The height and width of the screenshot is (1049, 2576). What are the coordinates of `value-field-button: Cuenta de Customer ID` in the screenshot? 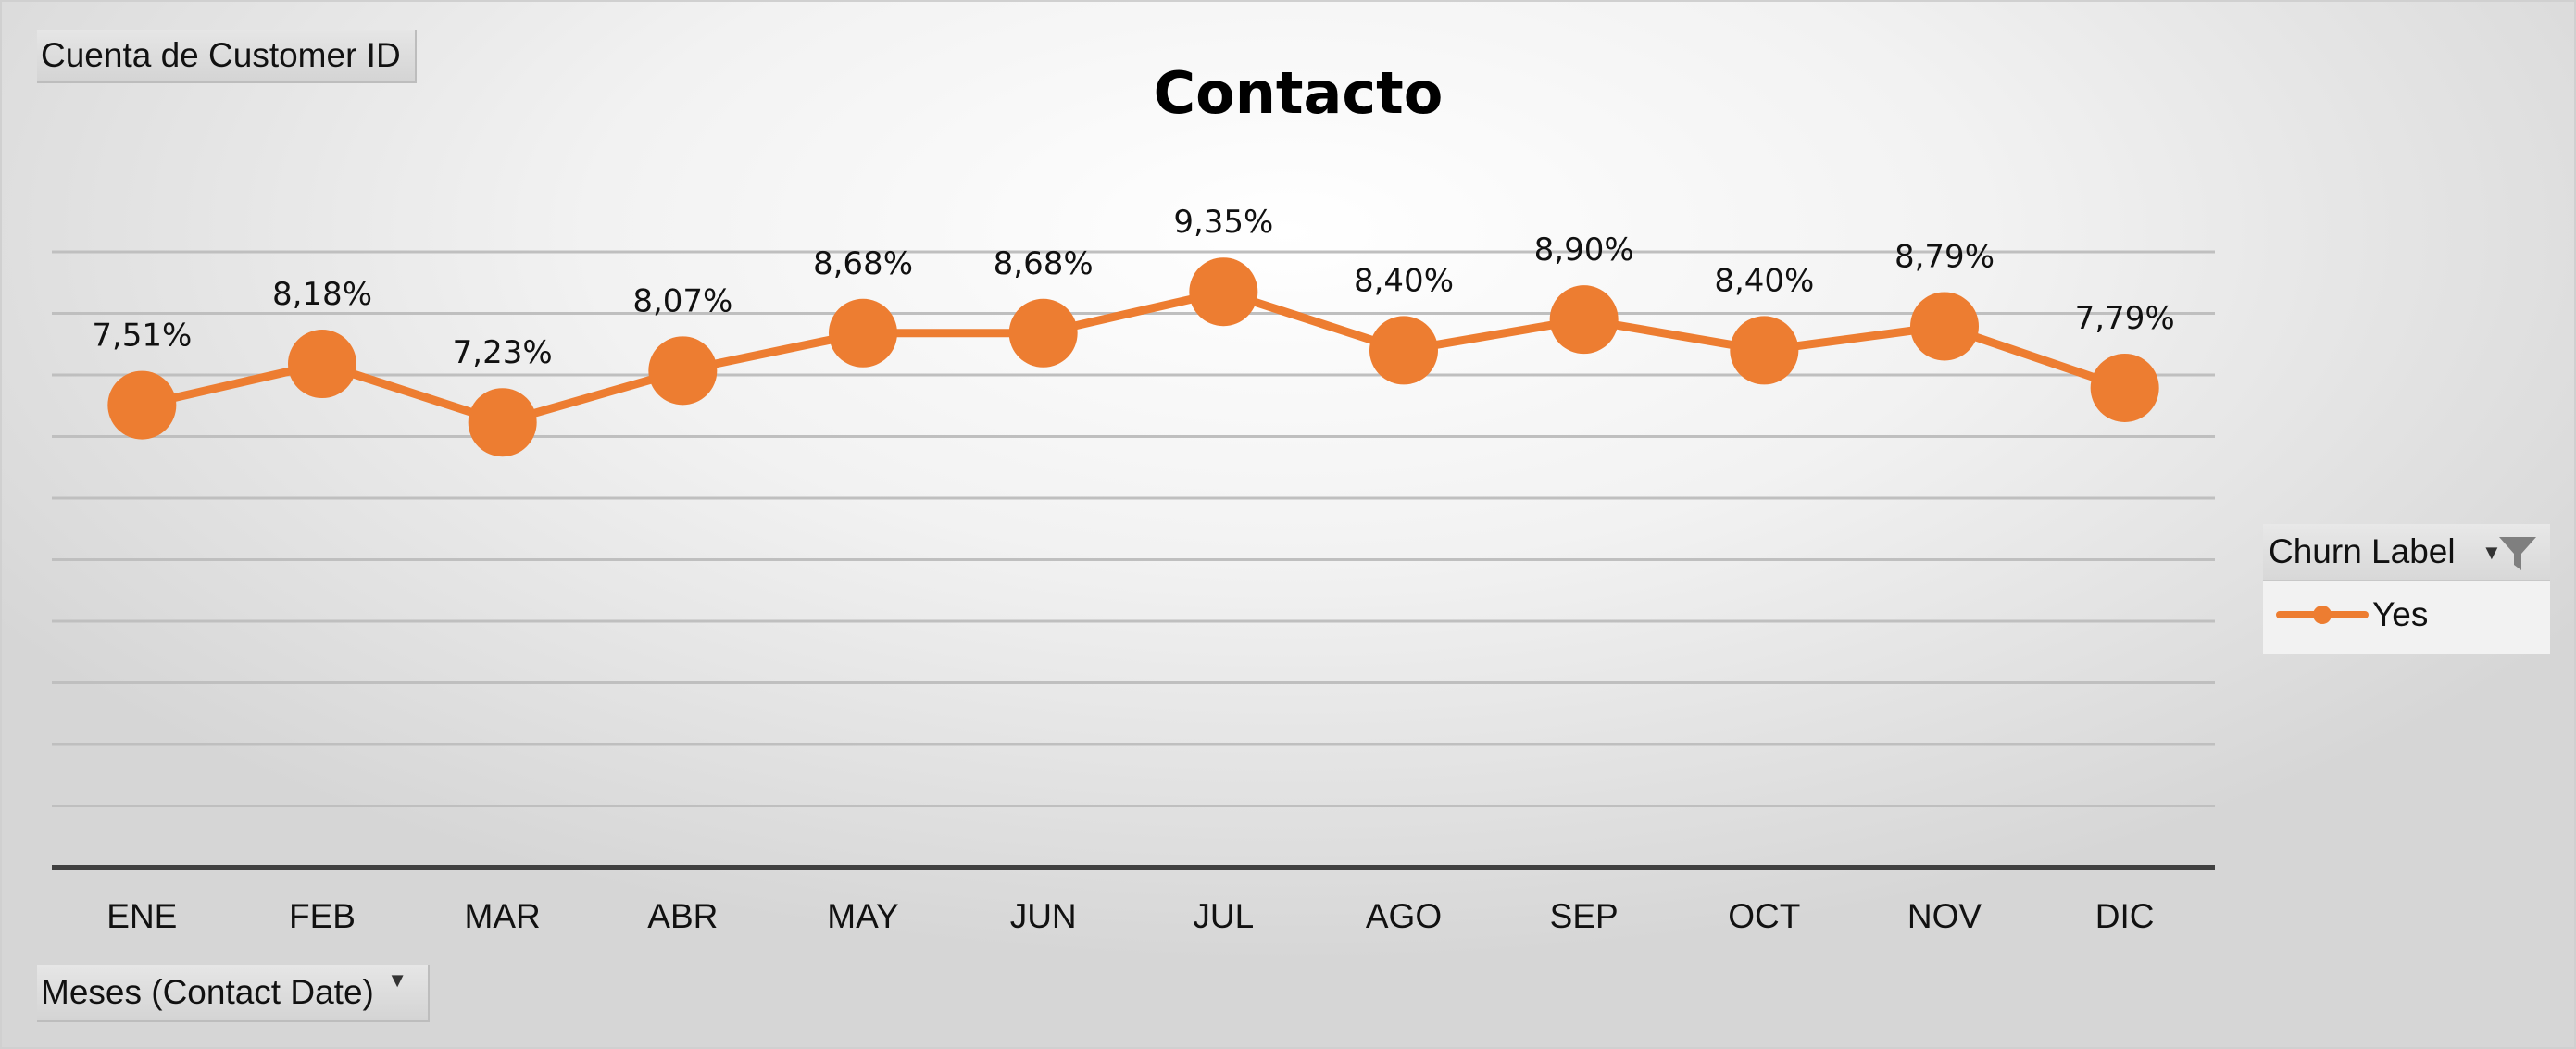 It's located at (227, 56).